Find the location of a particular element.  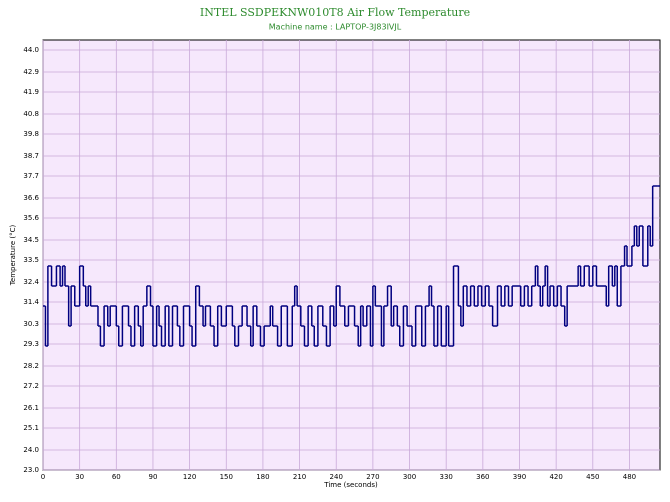

x-tick-label: 210 is located at coordinates (299, 477).